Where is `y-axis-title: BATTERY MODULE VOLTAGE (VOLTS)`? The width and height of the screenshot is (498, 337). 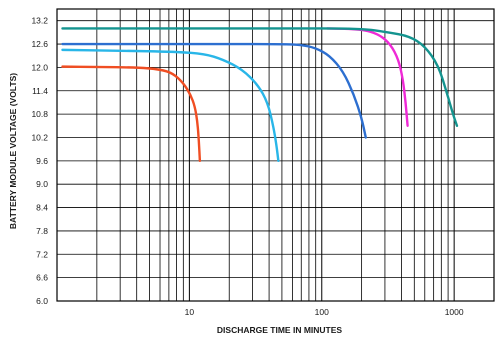 y-axis-title: BATTERY MODULE VOLTAGE (VOLTS) is located at coordinates (13, 151).